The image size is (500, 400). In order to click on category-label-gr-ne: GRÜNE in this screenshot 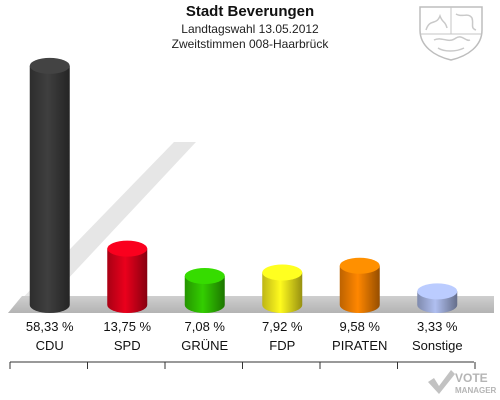, I will do `click(204, 345)`.